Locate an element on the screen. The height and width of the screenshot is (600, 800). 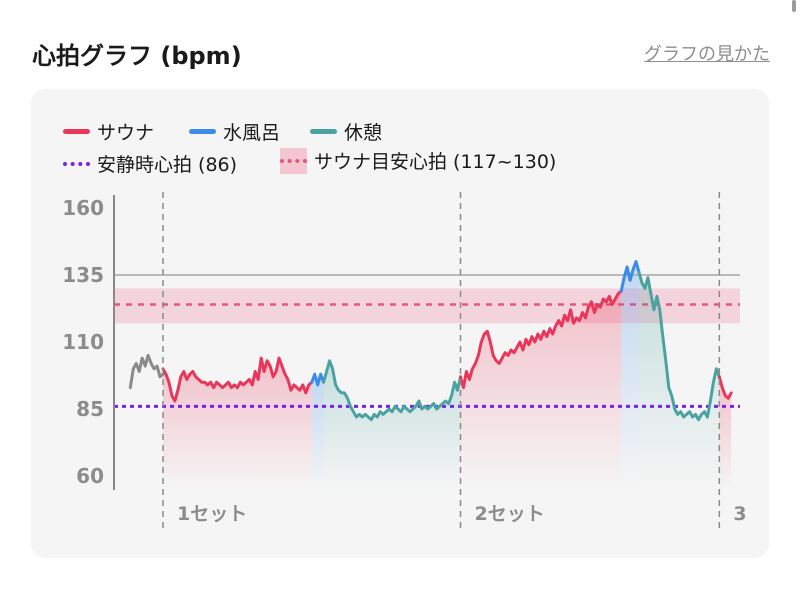
legend-item-resting-hr: 安静時心拍 (86) is located at coordinates (150, 163).